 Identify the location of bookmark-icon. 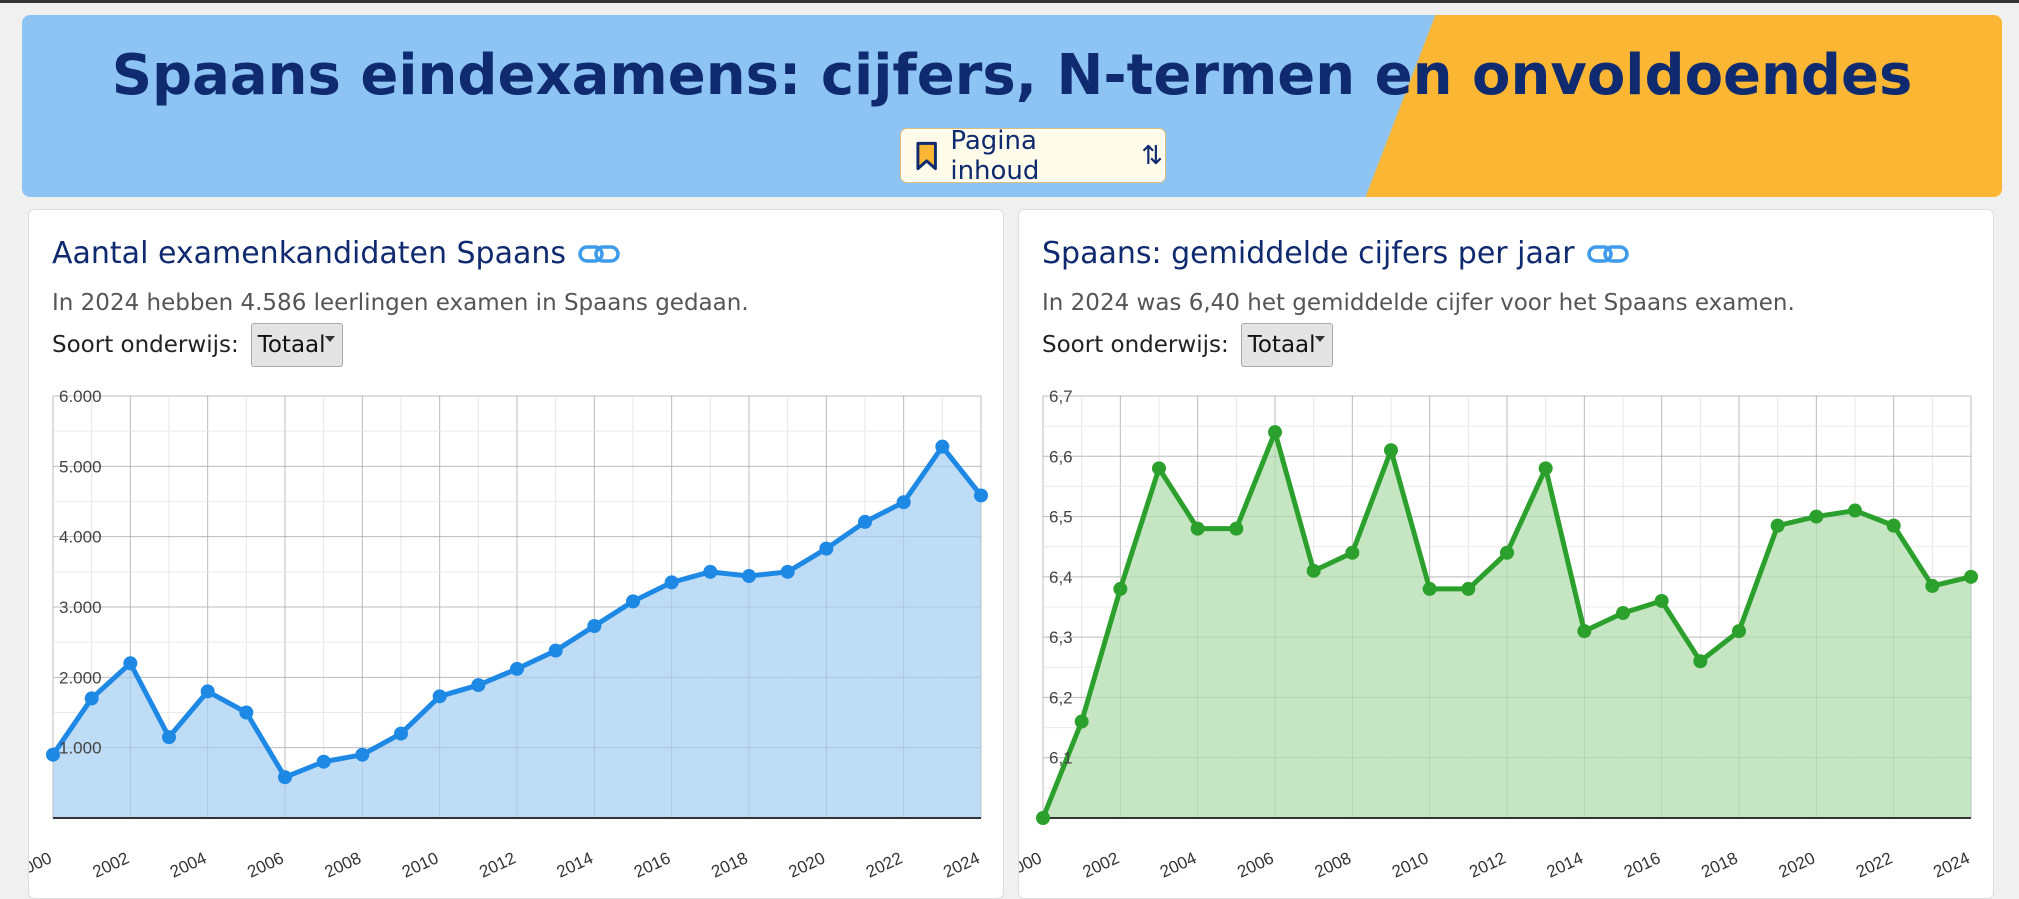
(926, 155).